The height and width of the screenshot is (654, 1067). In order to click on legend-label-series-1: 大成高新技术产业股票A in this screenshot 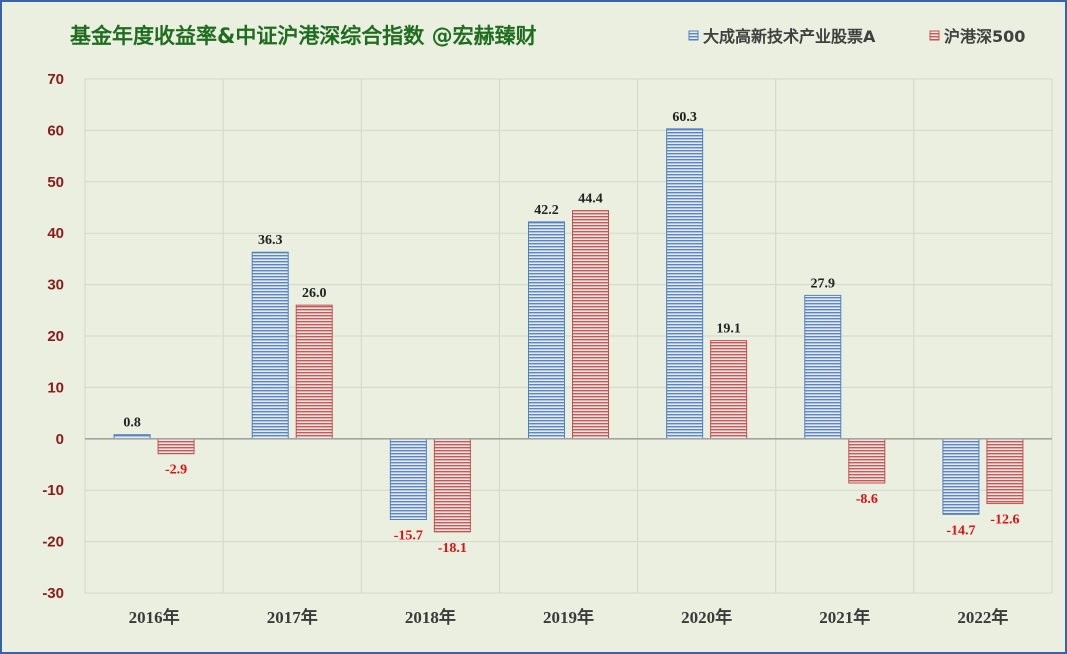, I will do `click(789, 36)`.